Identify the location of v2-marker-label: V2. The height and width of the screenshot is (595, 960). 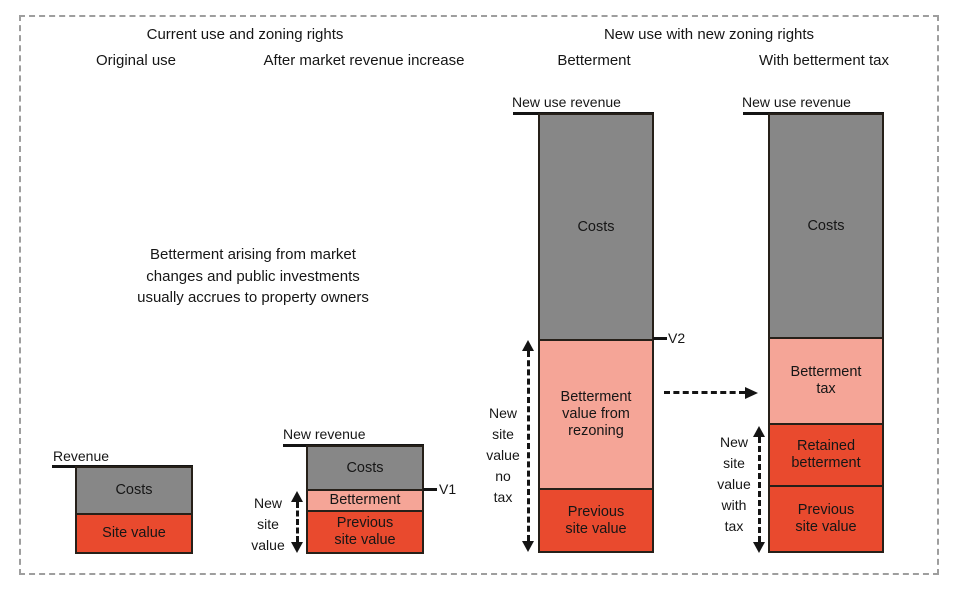
(677, 338).